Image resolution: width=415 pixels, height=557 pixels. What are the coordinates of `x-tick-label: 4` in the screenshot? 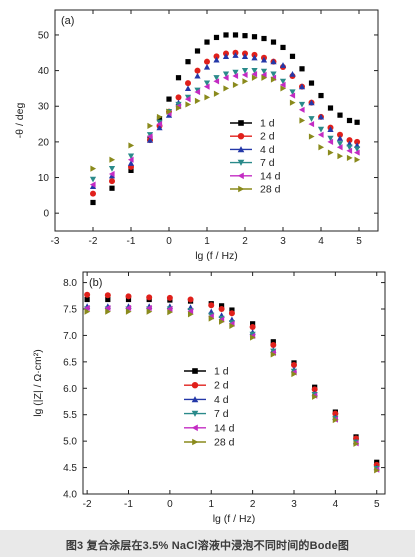 It's located at (321, 241).